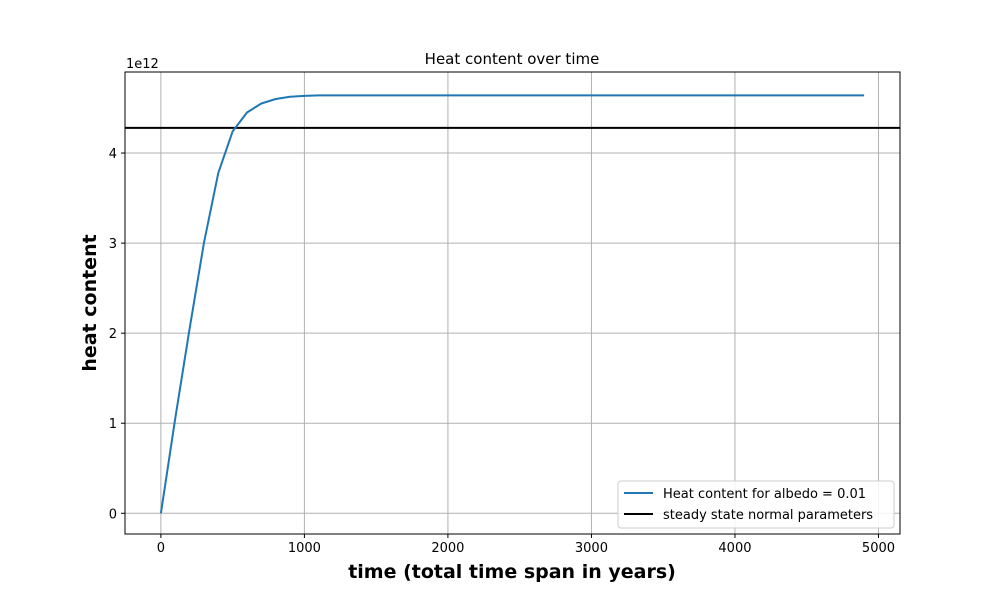 The image size is (1000, 600). I want to click on legend-box, so click(756, 504).